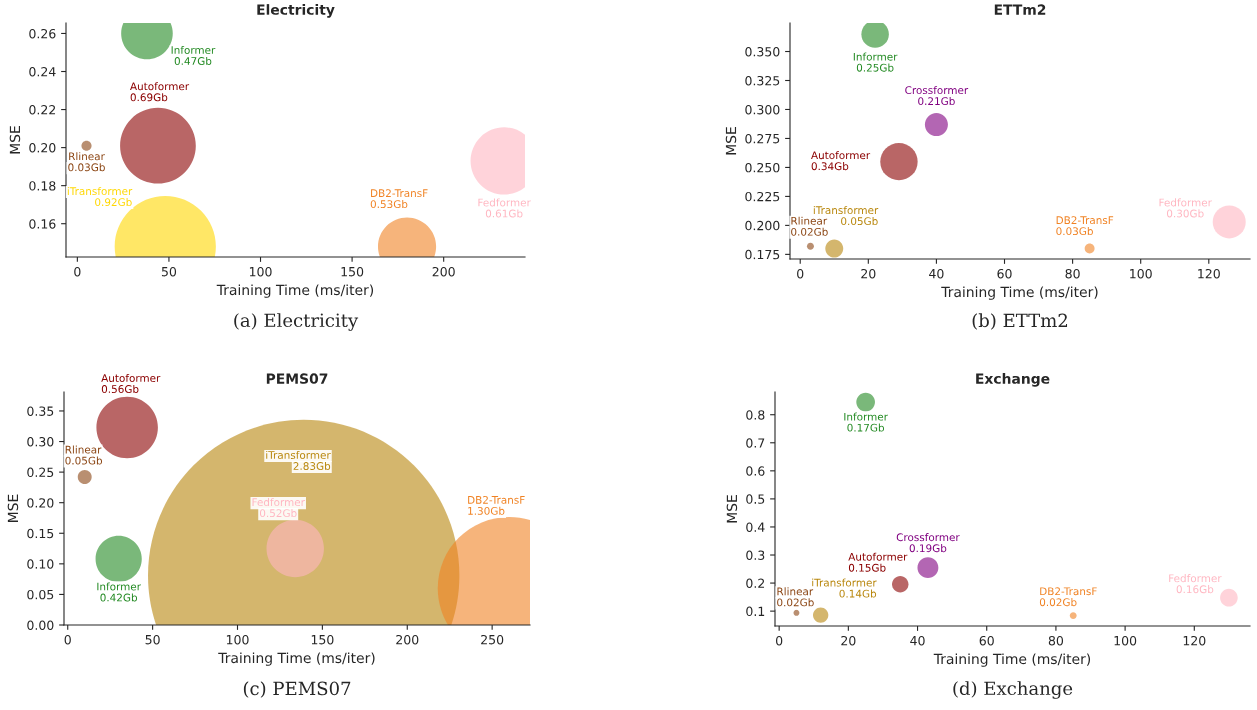 The image size is (1257, 710). I want to click on chart-title: Electricity, so click(296, 11).